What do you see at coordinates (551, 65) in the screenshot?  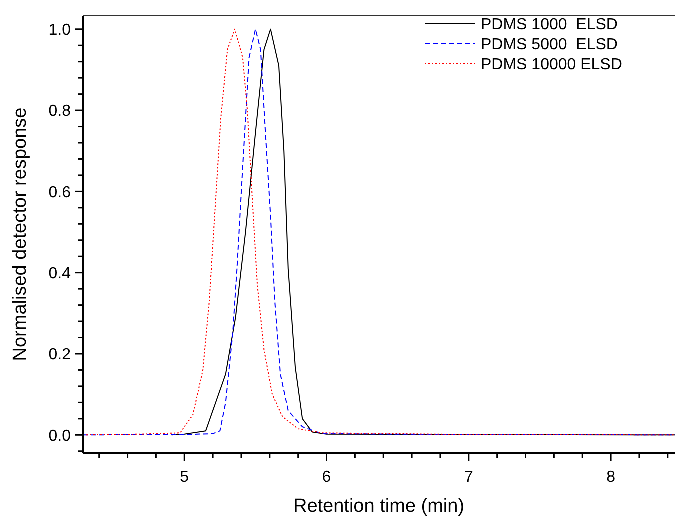 I see `legend-label: PDMS 10000 ELSD` at bounding box center [551, 65].